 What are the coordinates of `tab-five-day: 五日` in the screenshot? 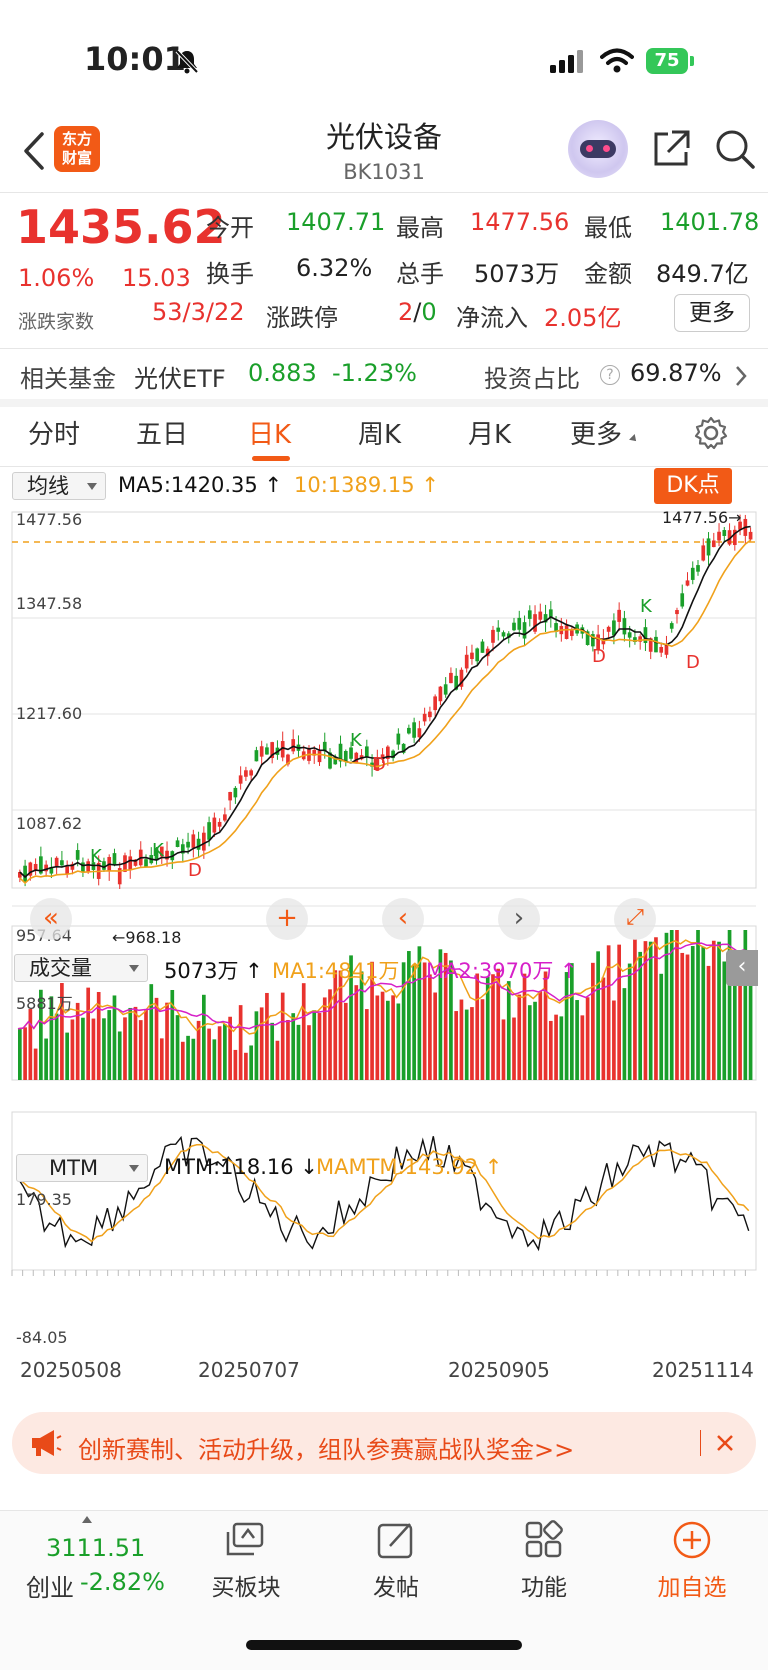 It's located at (162, 435).